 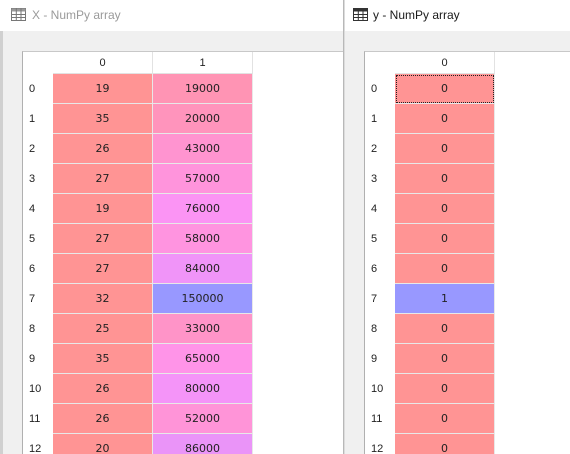 I want to click on x-window-title: X - NumPy array, so click(x=76, y=15).